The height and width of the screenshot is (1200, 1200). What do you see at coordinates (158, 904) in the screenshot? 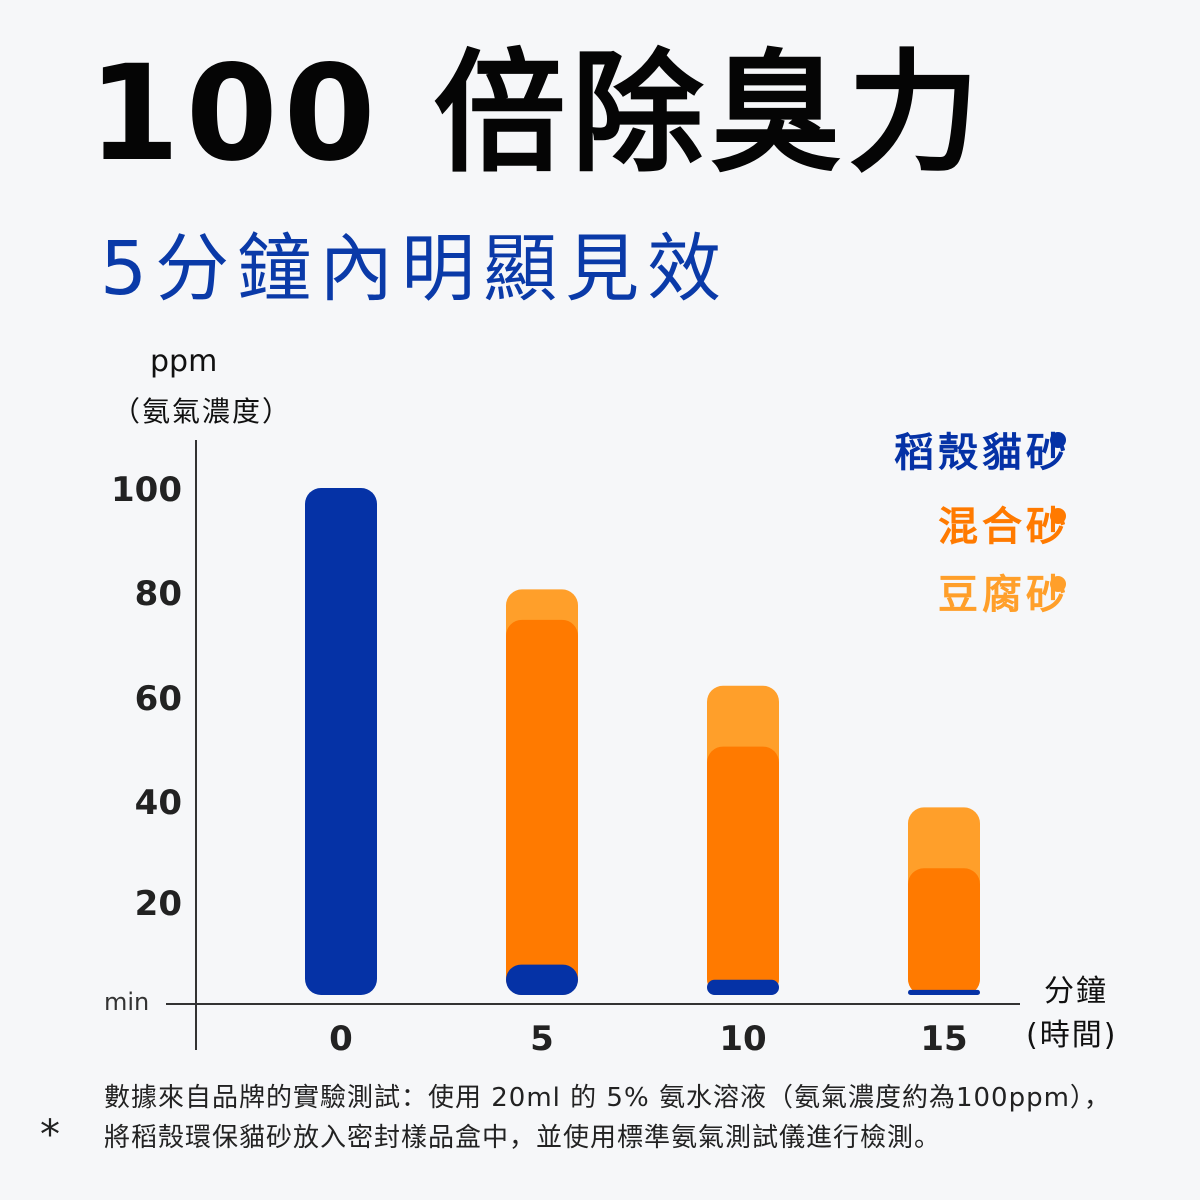
I see `y-tick-label: 20` at bounding box center [158, 904].